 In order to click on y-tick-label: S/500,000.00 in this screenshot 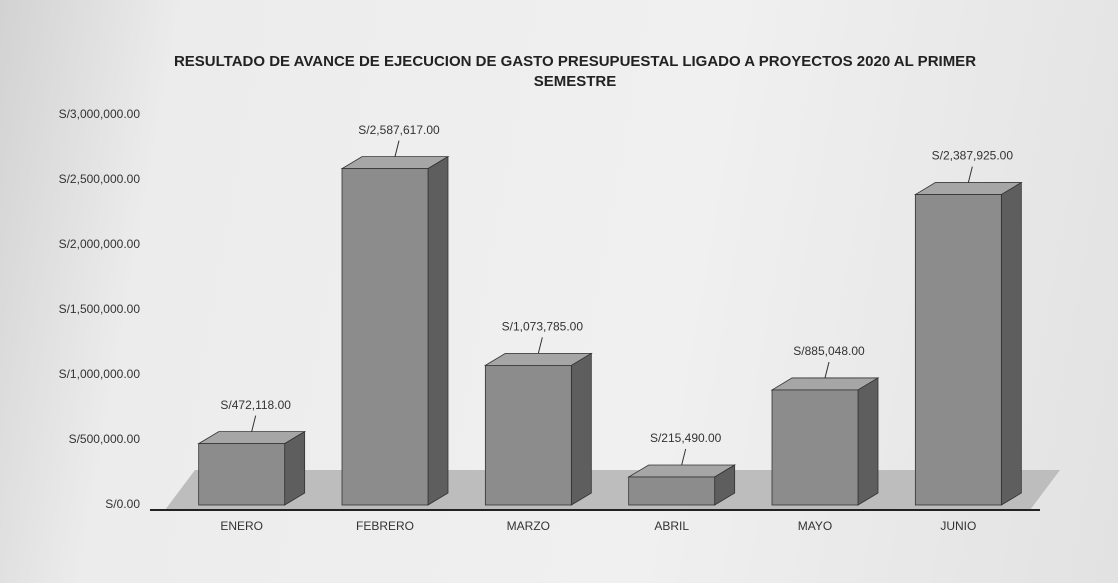, I will do `click(105, 439)`.